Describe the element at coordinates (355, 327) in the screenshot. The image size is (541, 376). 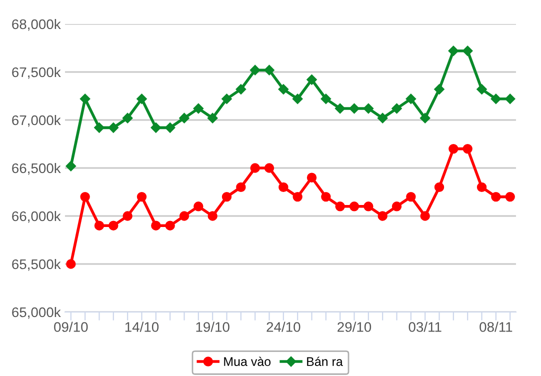
I see `x-tick-label: 29/10` at that location.